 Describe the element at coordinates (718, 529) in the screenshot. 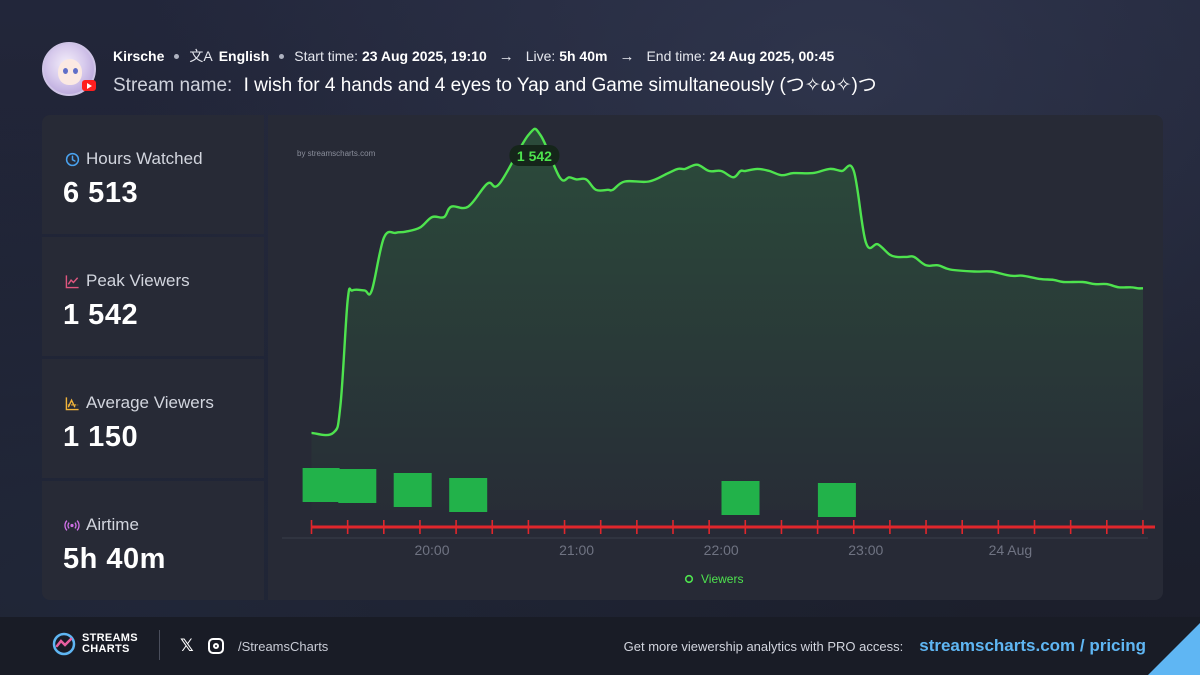

I see `timeline-axis` at that location.